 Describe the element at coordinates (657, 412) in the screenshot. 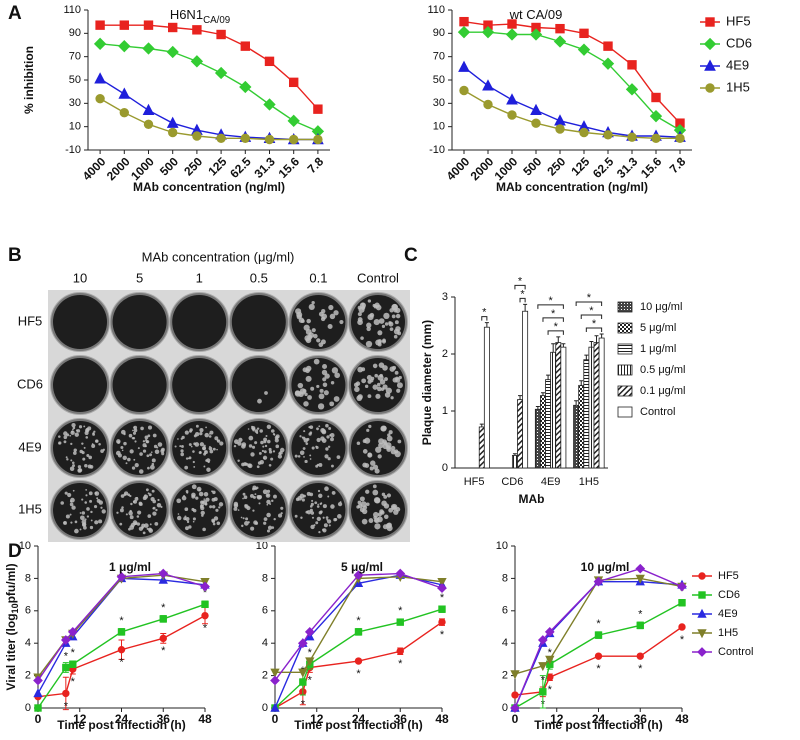

I see `legend-label: Control` at that location.